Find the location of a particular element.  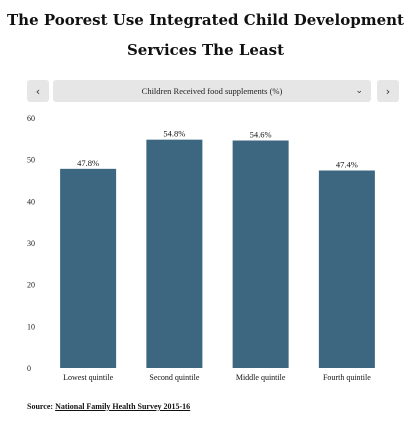

data-label: 47.4% is located at coordinates (347, 165).